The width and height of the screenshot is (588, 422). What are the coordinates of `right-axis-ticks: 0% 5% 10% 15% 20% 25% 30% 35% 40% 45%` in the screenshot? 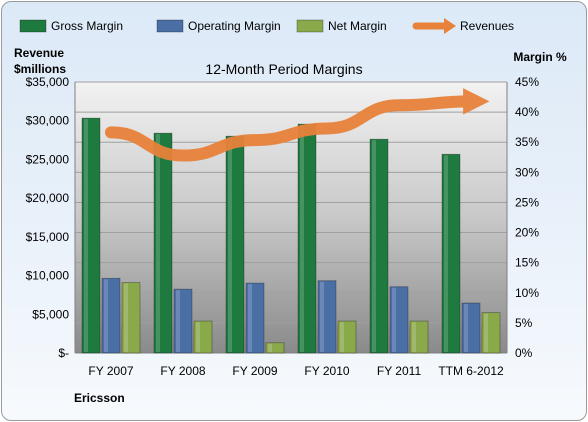 It's located at (527, 217).